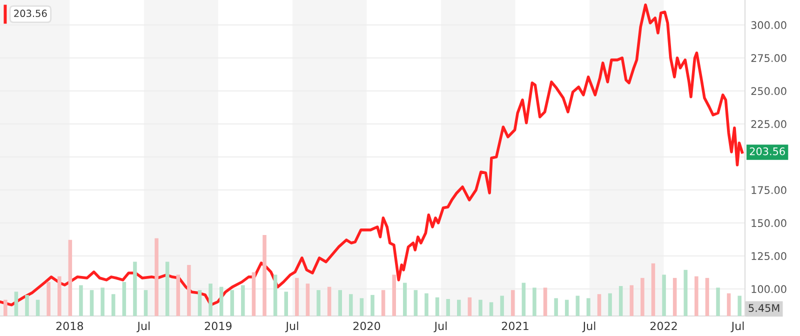 The width and height of the screenshot is (800, 336). I want to click on x-tick-label: 2020, so click(366, 326).